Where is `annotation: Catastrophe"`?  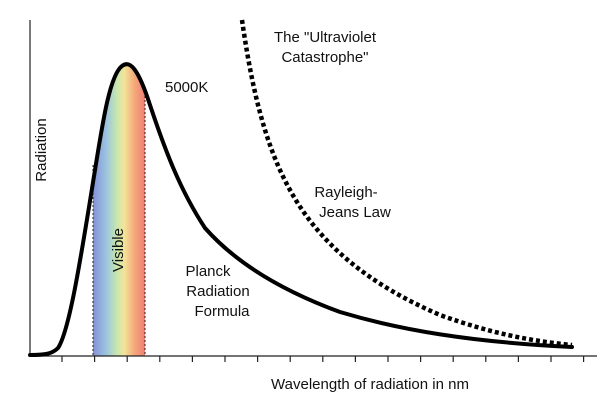
annotation: Catastrophe" is located at coordinates (324, 57).